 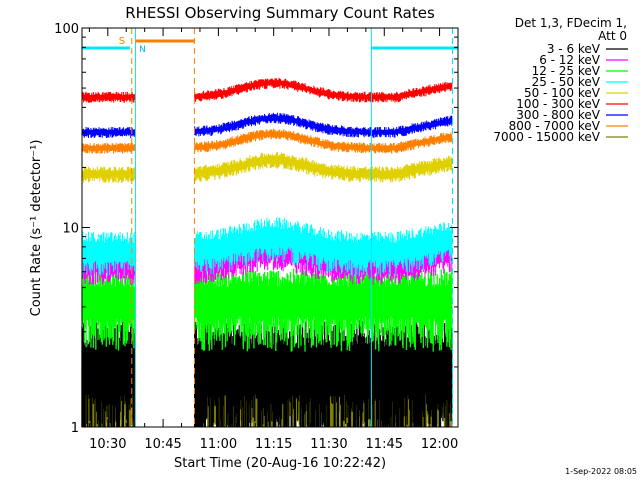 I want to click on legend-entry-label: 7000 - 15000 keV, so click(x=546, y=137).